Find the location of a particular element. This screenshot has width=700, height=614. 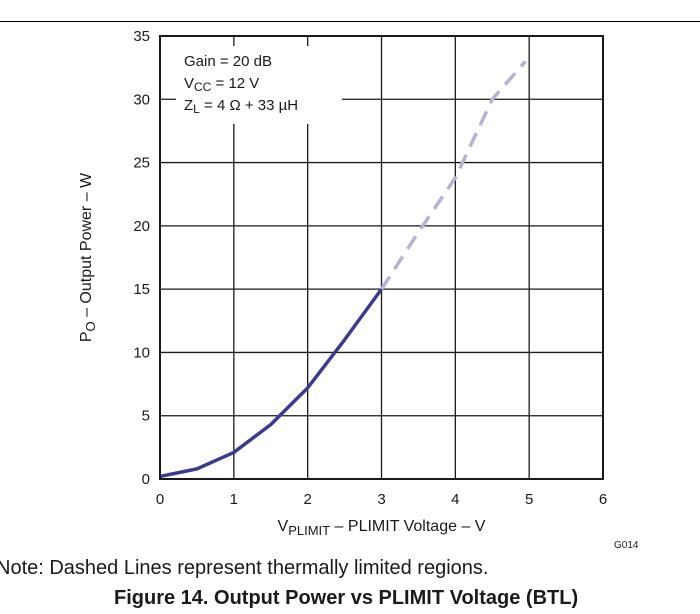

x-tick-label: 2 is located at coordinates (307, 499).